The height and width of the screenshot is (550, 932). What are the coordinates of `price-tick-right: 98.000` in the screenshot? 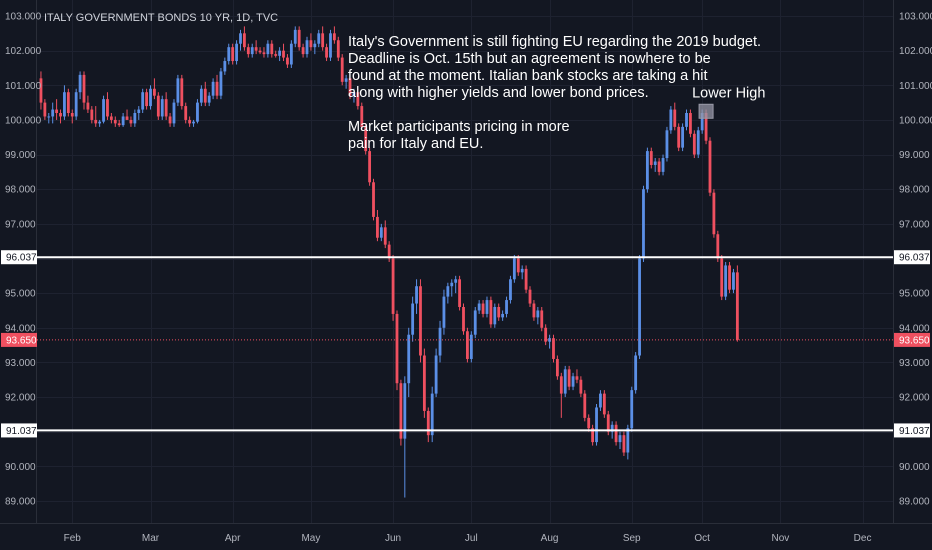 It's located at (914, 190).